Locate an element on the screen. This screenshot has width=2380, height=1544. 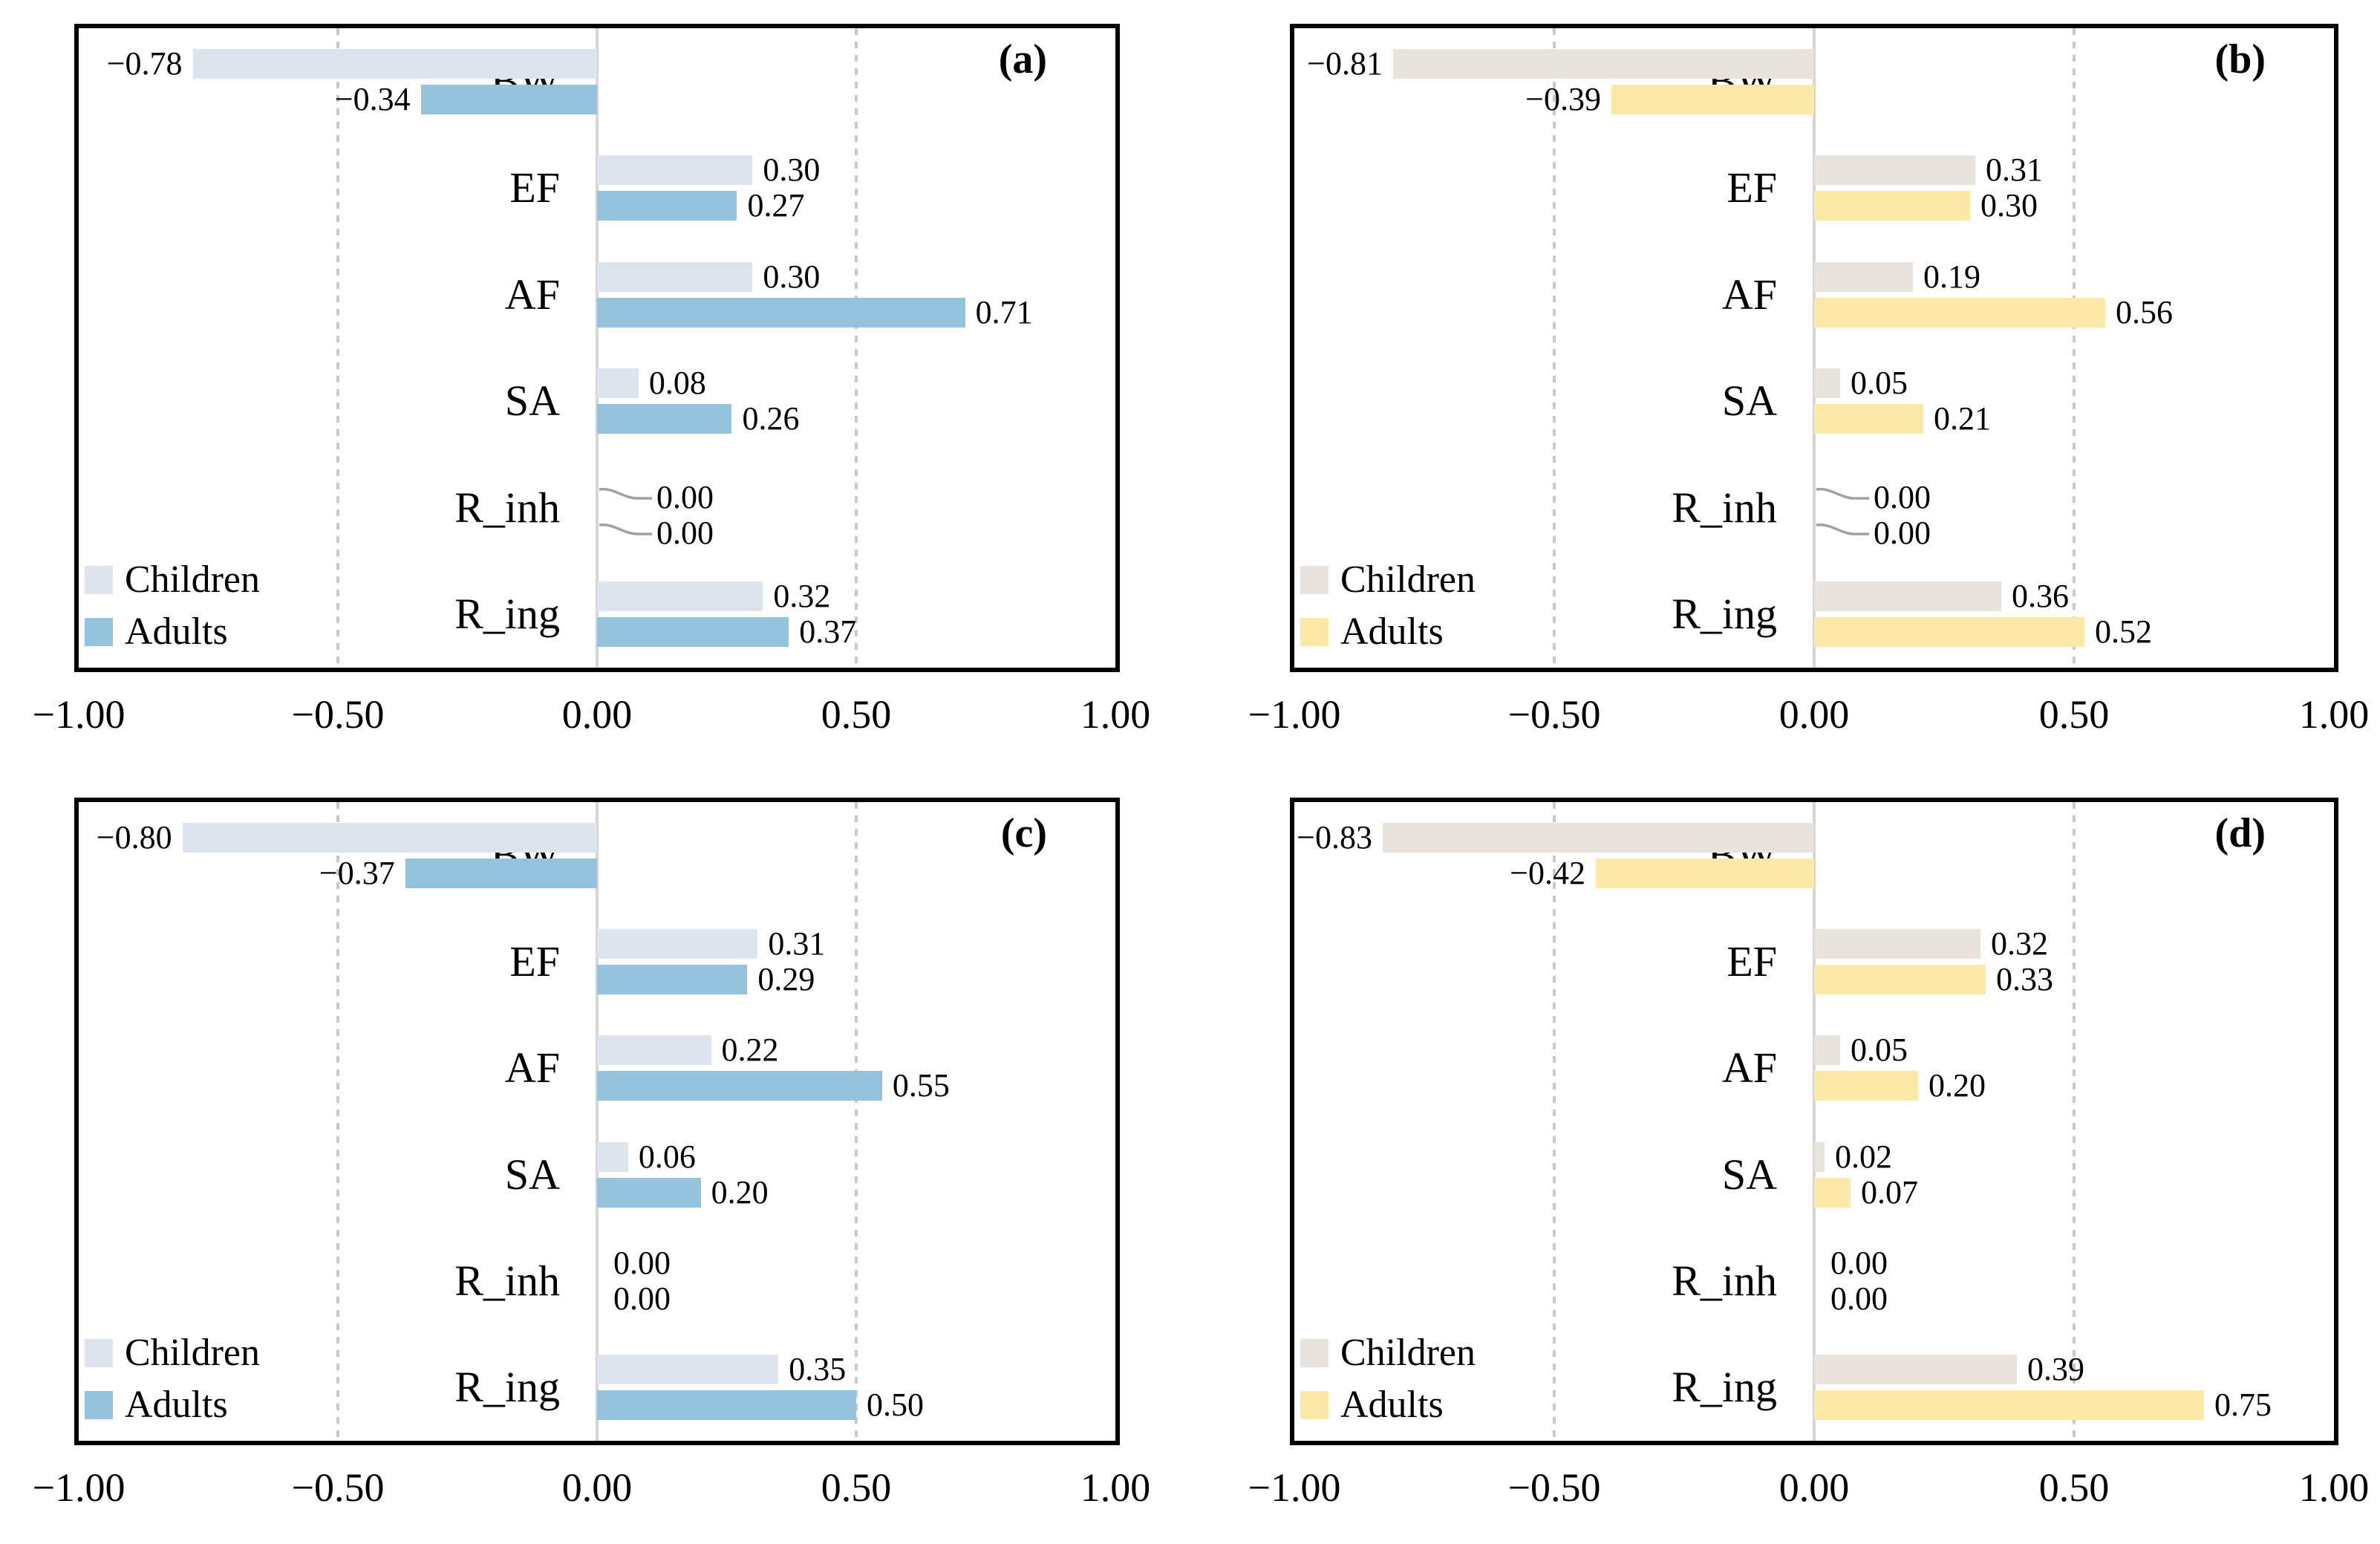
value-label-children-AF: 0.22 is located at coordinates (750, 1050).